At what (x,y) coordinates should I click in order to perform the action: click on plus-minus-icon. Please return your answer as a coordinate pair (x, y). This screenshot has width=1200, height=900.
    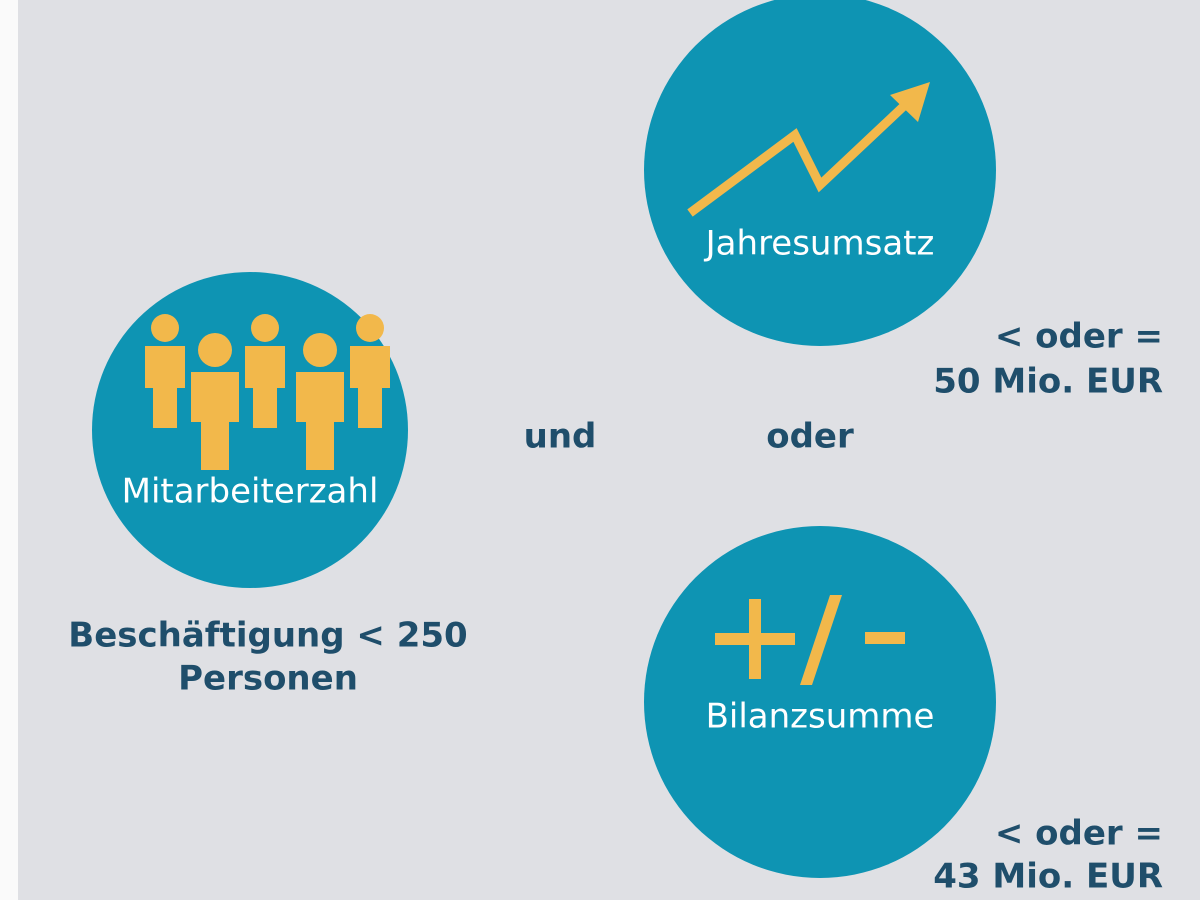
    Looking at the image, I should click on (810, 640).